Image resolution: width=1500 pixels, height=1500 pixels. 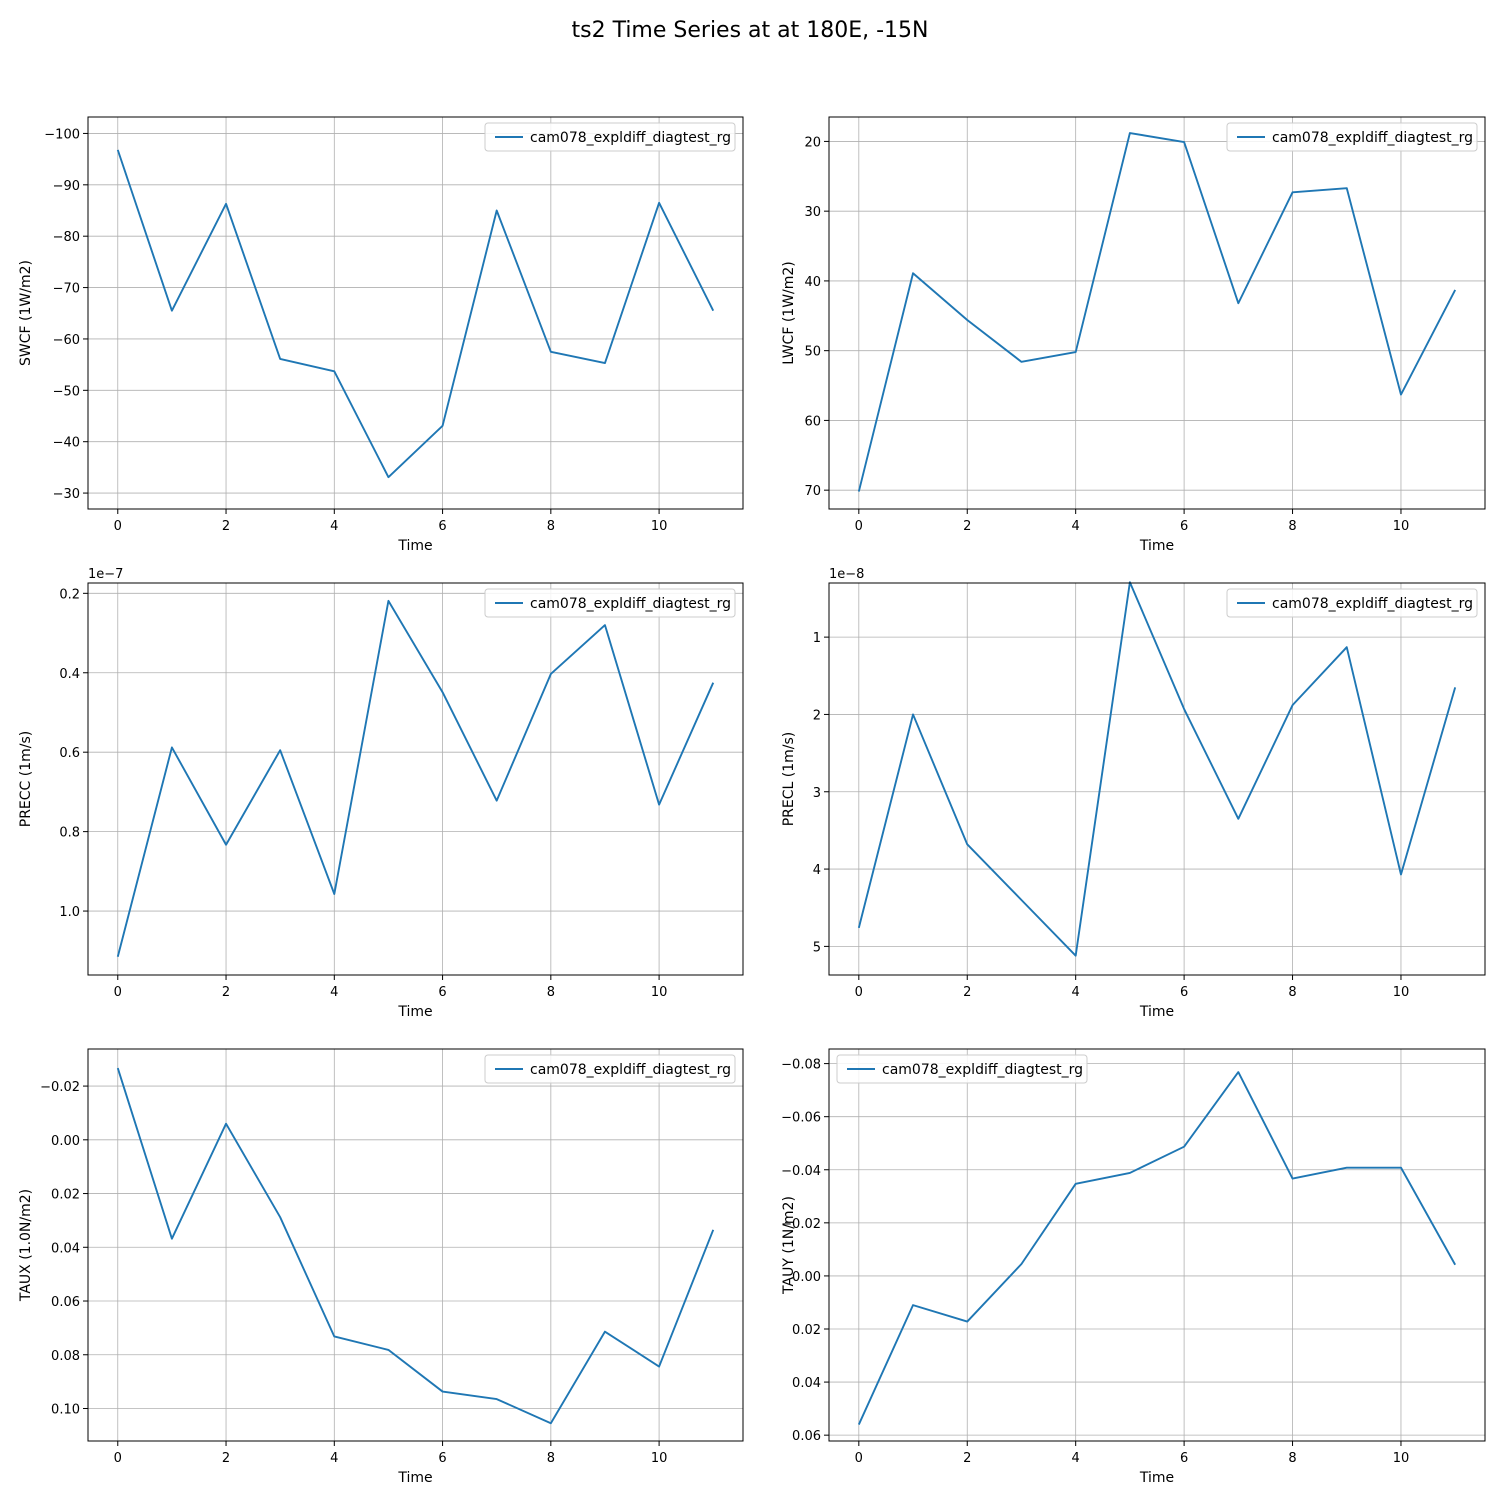 What do you see at coordinates (66, 391) in the screenshot?
I see `y-tick-label: −50` at bounding box center [66, 391].